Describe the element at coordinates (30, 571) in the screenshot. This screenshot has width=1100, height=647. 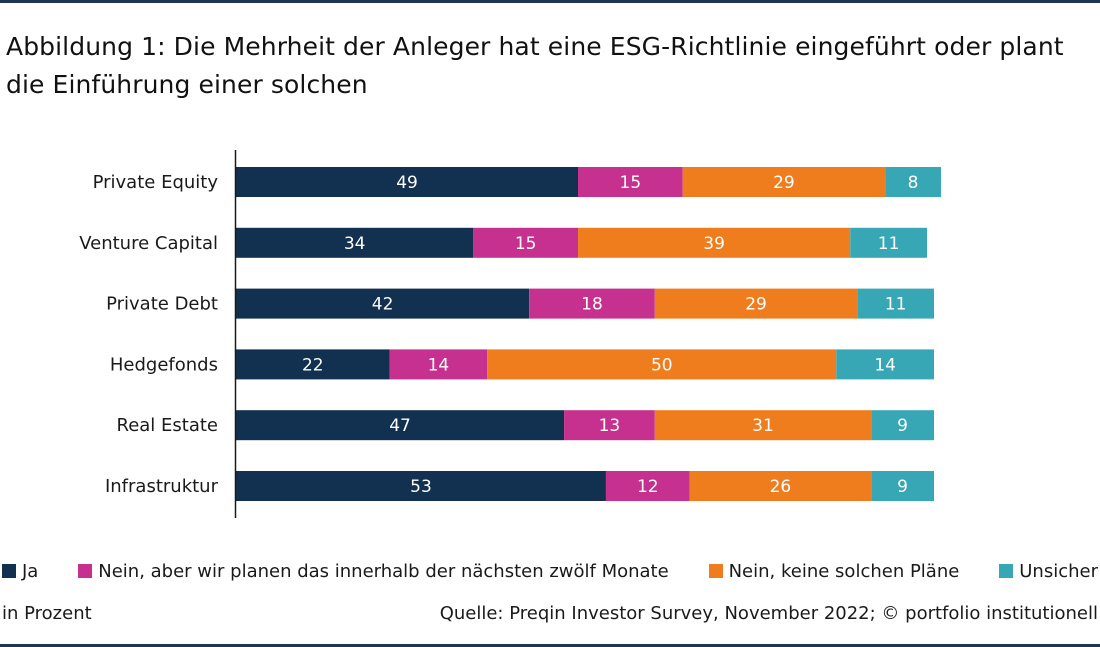
I see `legend-label: Ja` at that location.